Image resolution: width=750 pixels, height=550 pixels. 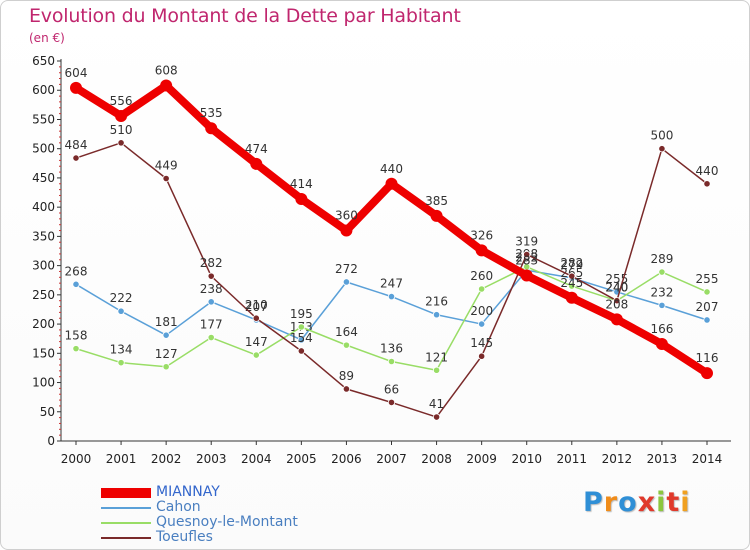 What do you see at coordinates (121, 350) in the screenshot?
I see `data-label: 134` at bounding box center [121, 350].